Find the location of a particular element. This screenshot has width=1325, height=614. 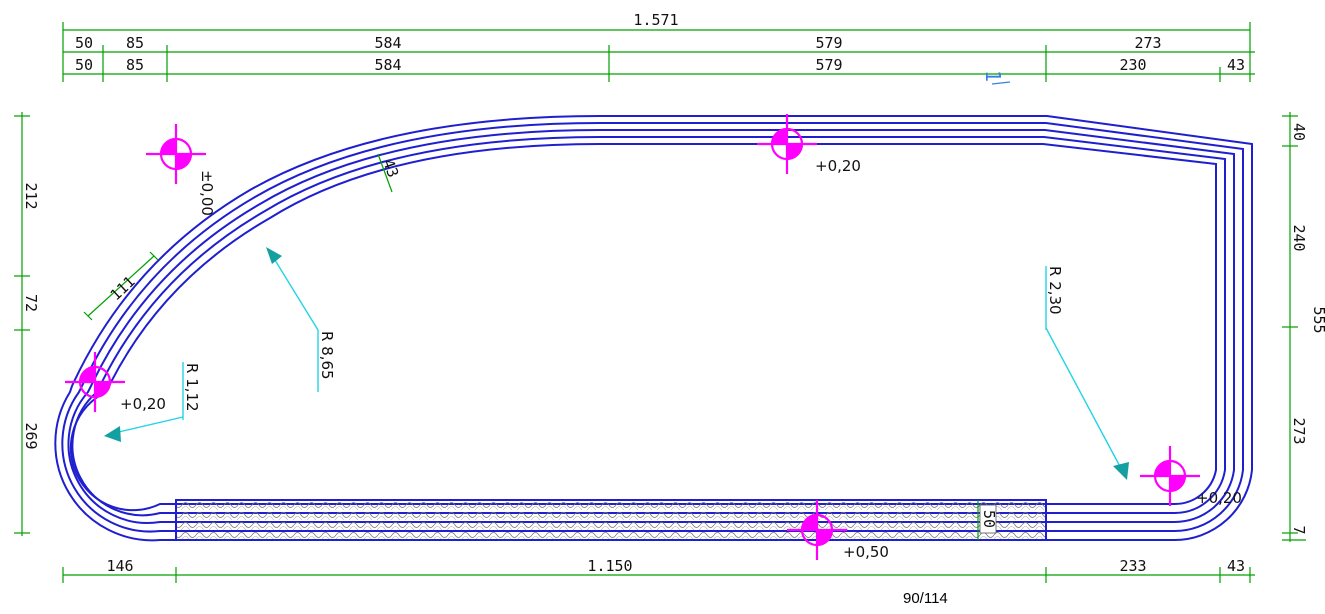

page-number: 90/114 is located at coordinates (925, 598).